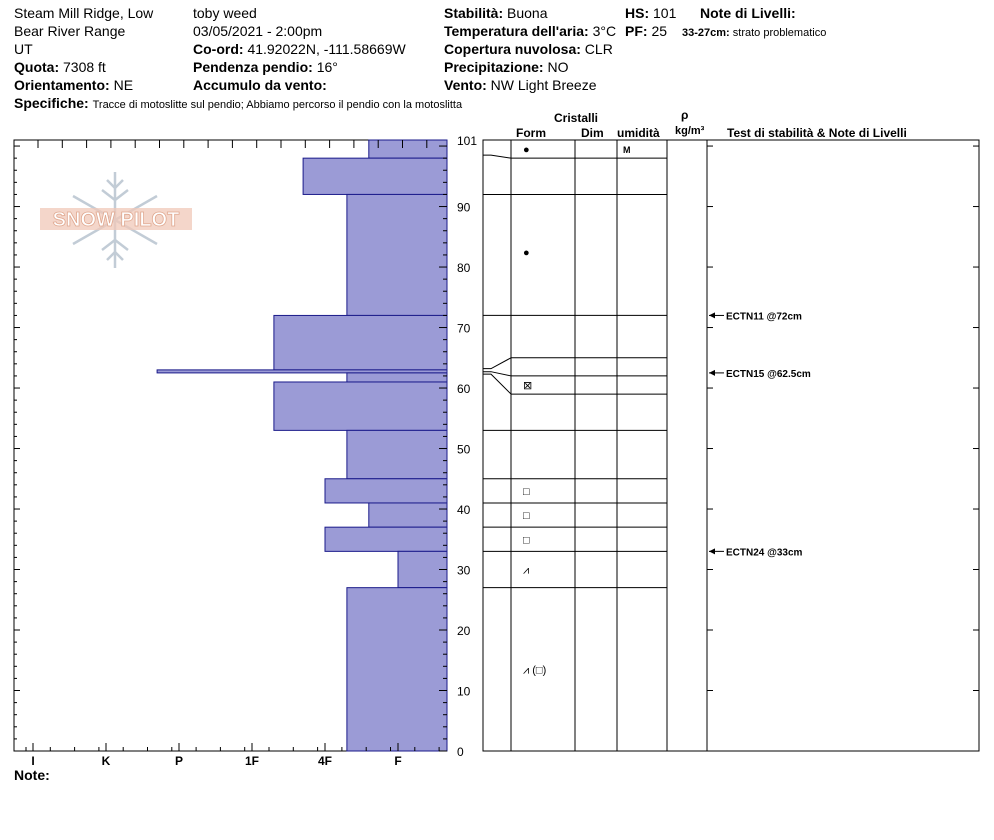 The height and width of the screenshot is (840, 994). I want to click on air-temperature: Temperatura dell'aria: 3°C, so click(530, 31).